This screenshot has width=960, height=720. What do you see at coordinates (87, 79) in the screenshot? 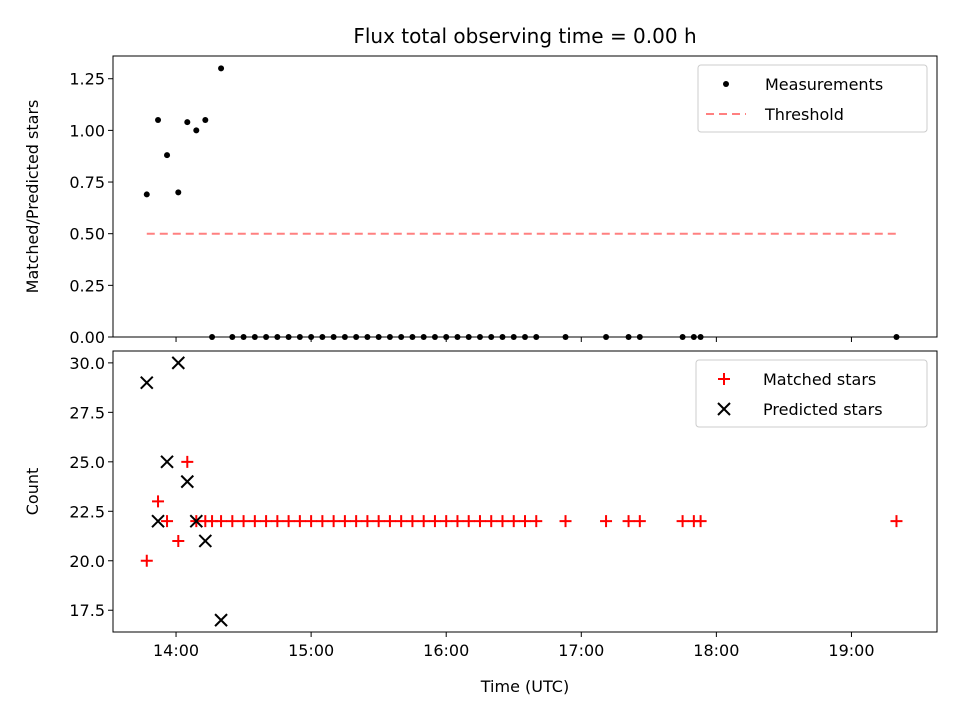
I see `y-tick-label: 1.25` at bounding box center [87, 79].